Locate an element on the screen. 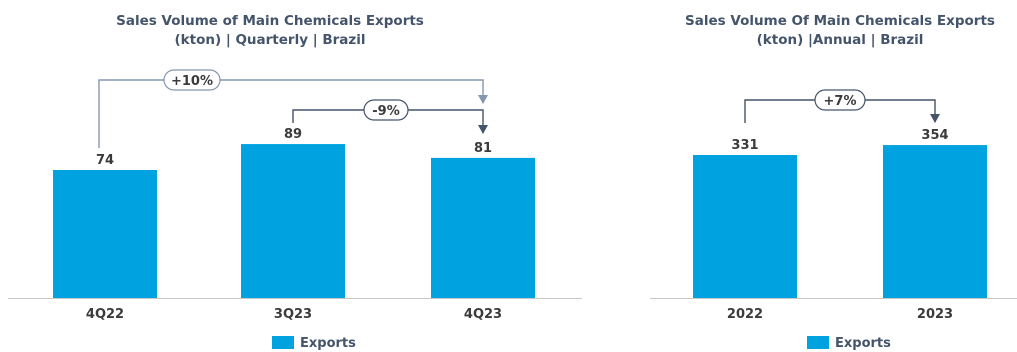 The width and height of the screenshot is (1017, 352). x-tick-4Q22: 4Q22 is located at coordinates (105, 314).